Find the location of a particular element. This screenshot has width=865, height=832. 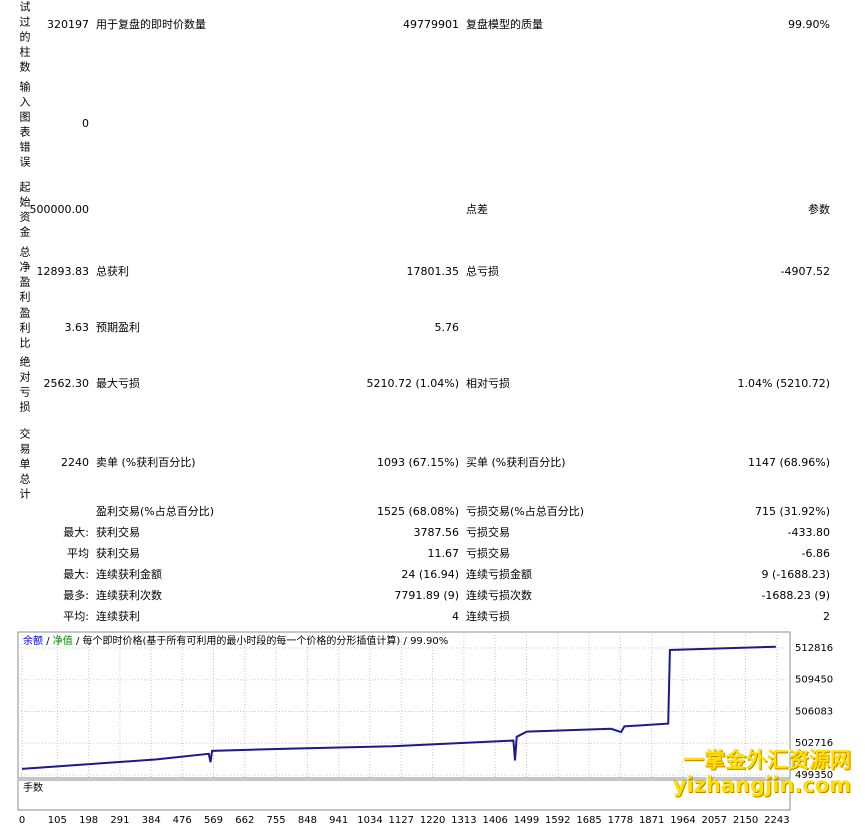

field-label: 预期盈利 is located at coordinates (118, 327).